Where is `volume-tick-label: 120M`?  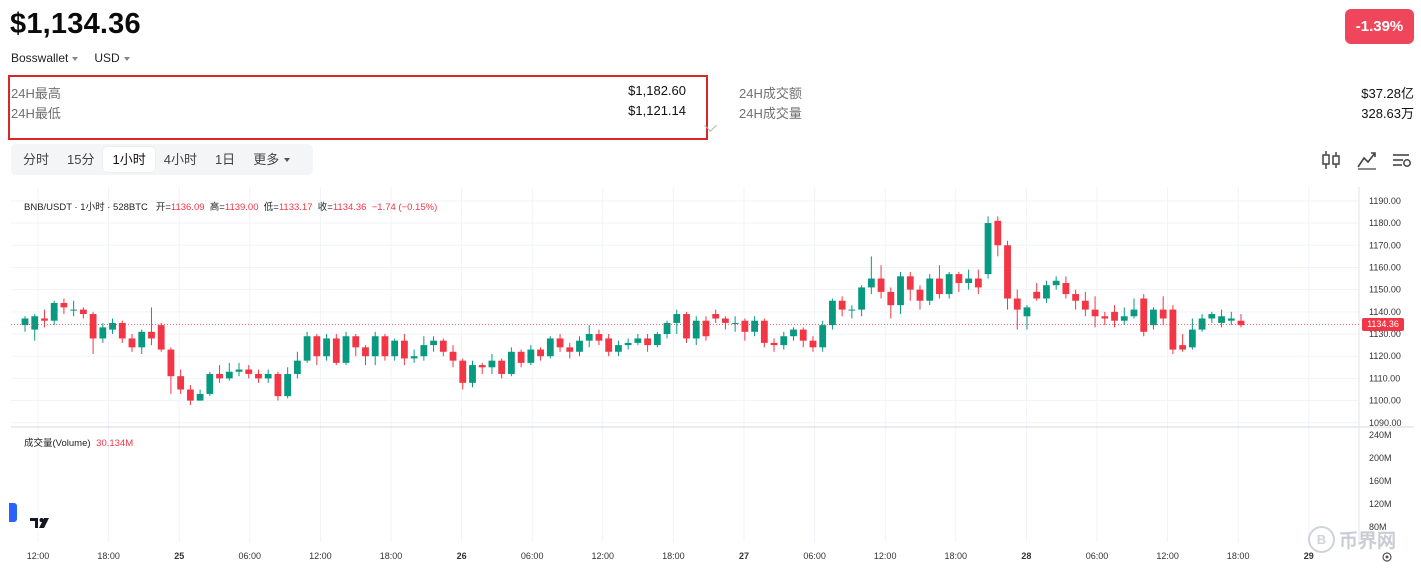
volume-tick-label: 120M is located at coordinates (1380, 504).